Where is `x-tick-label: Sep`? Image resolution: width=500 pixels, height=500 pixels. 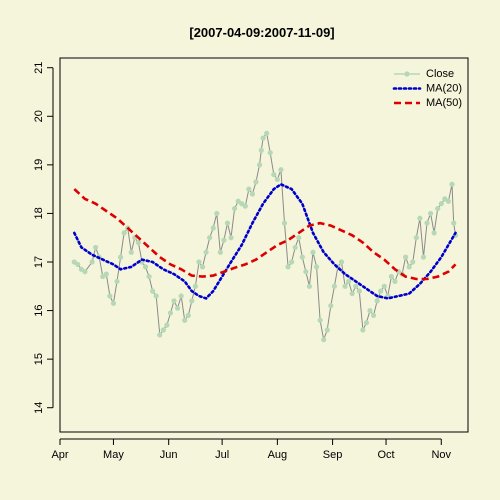 x-tick-label: Sep is located at coordinates (333, 455).